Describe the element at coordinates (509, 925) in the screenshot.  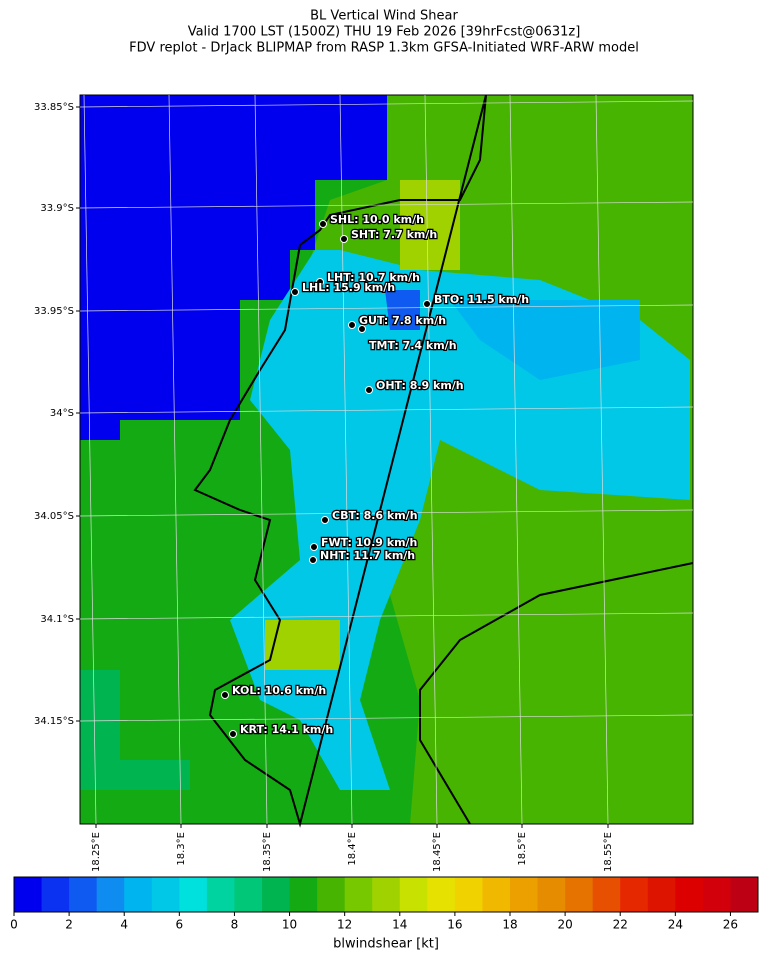
I see `colorbar-tick-label: 18` at that location.